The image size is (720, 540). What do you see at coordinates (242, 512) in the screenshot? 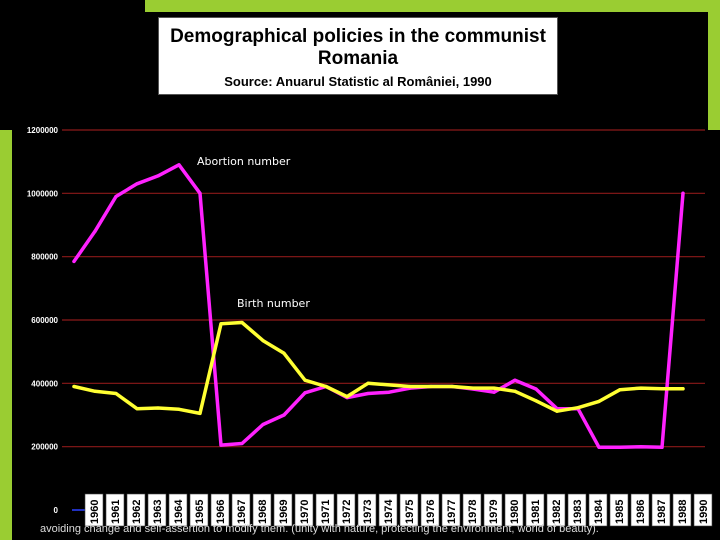
I see `x-tick-label: 1967` at bounding box center [242, 512].